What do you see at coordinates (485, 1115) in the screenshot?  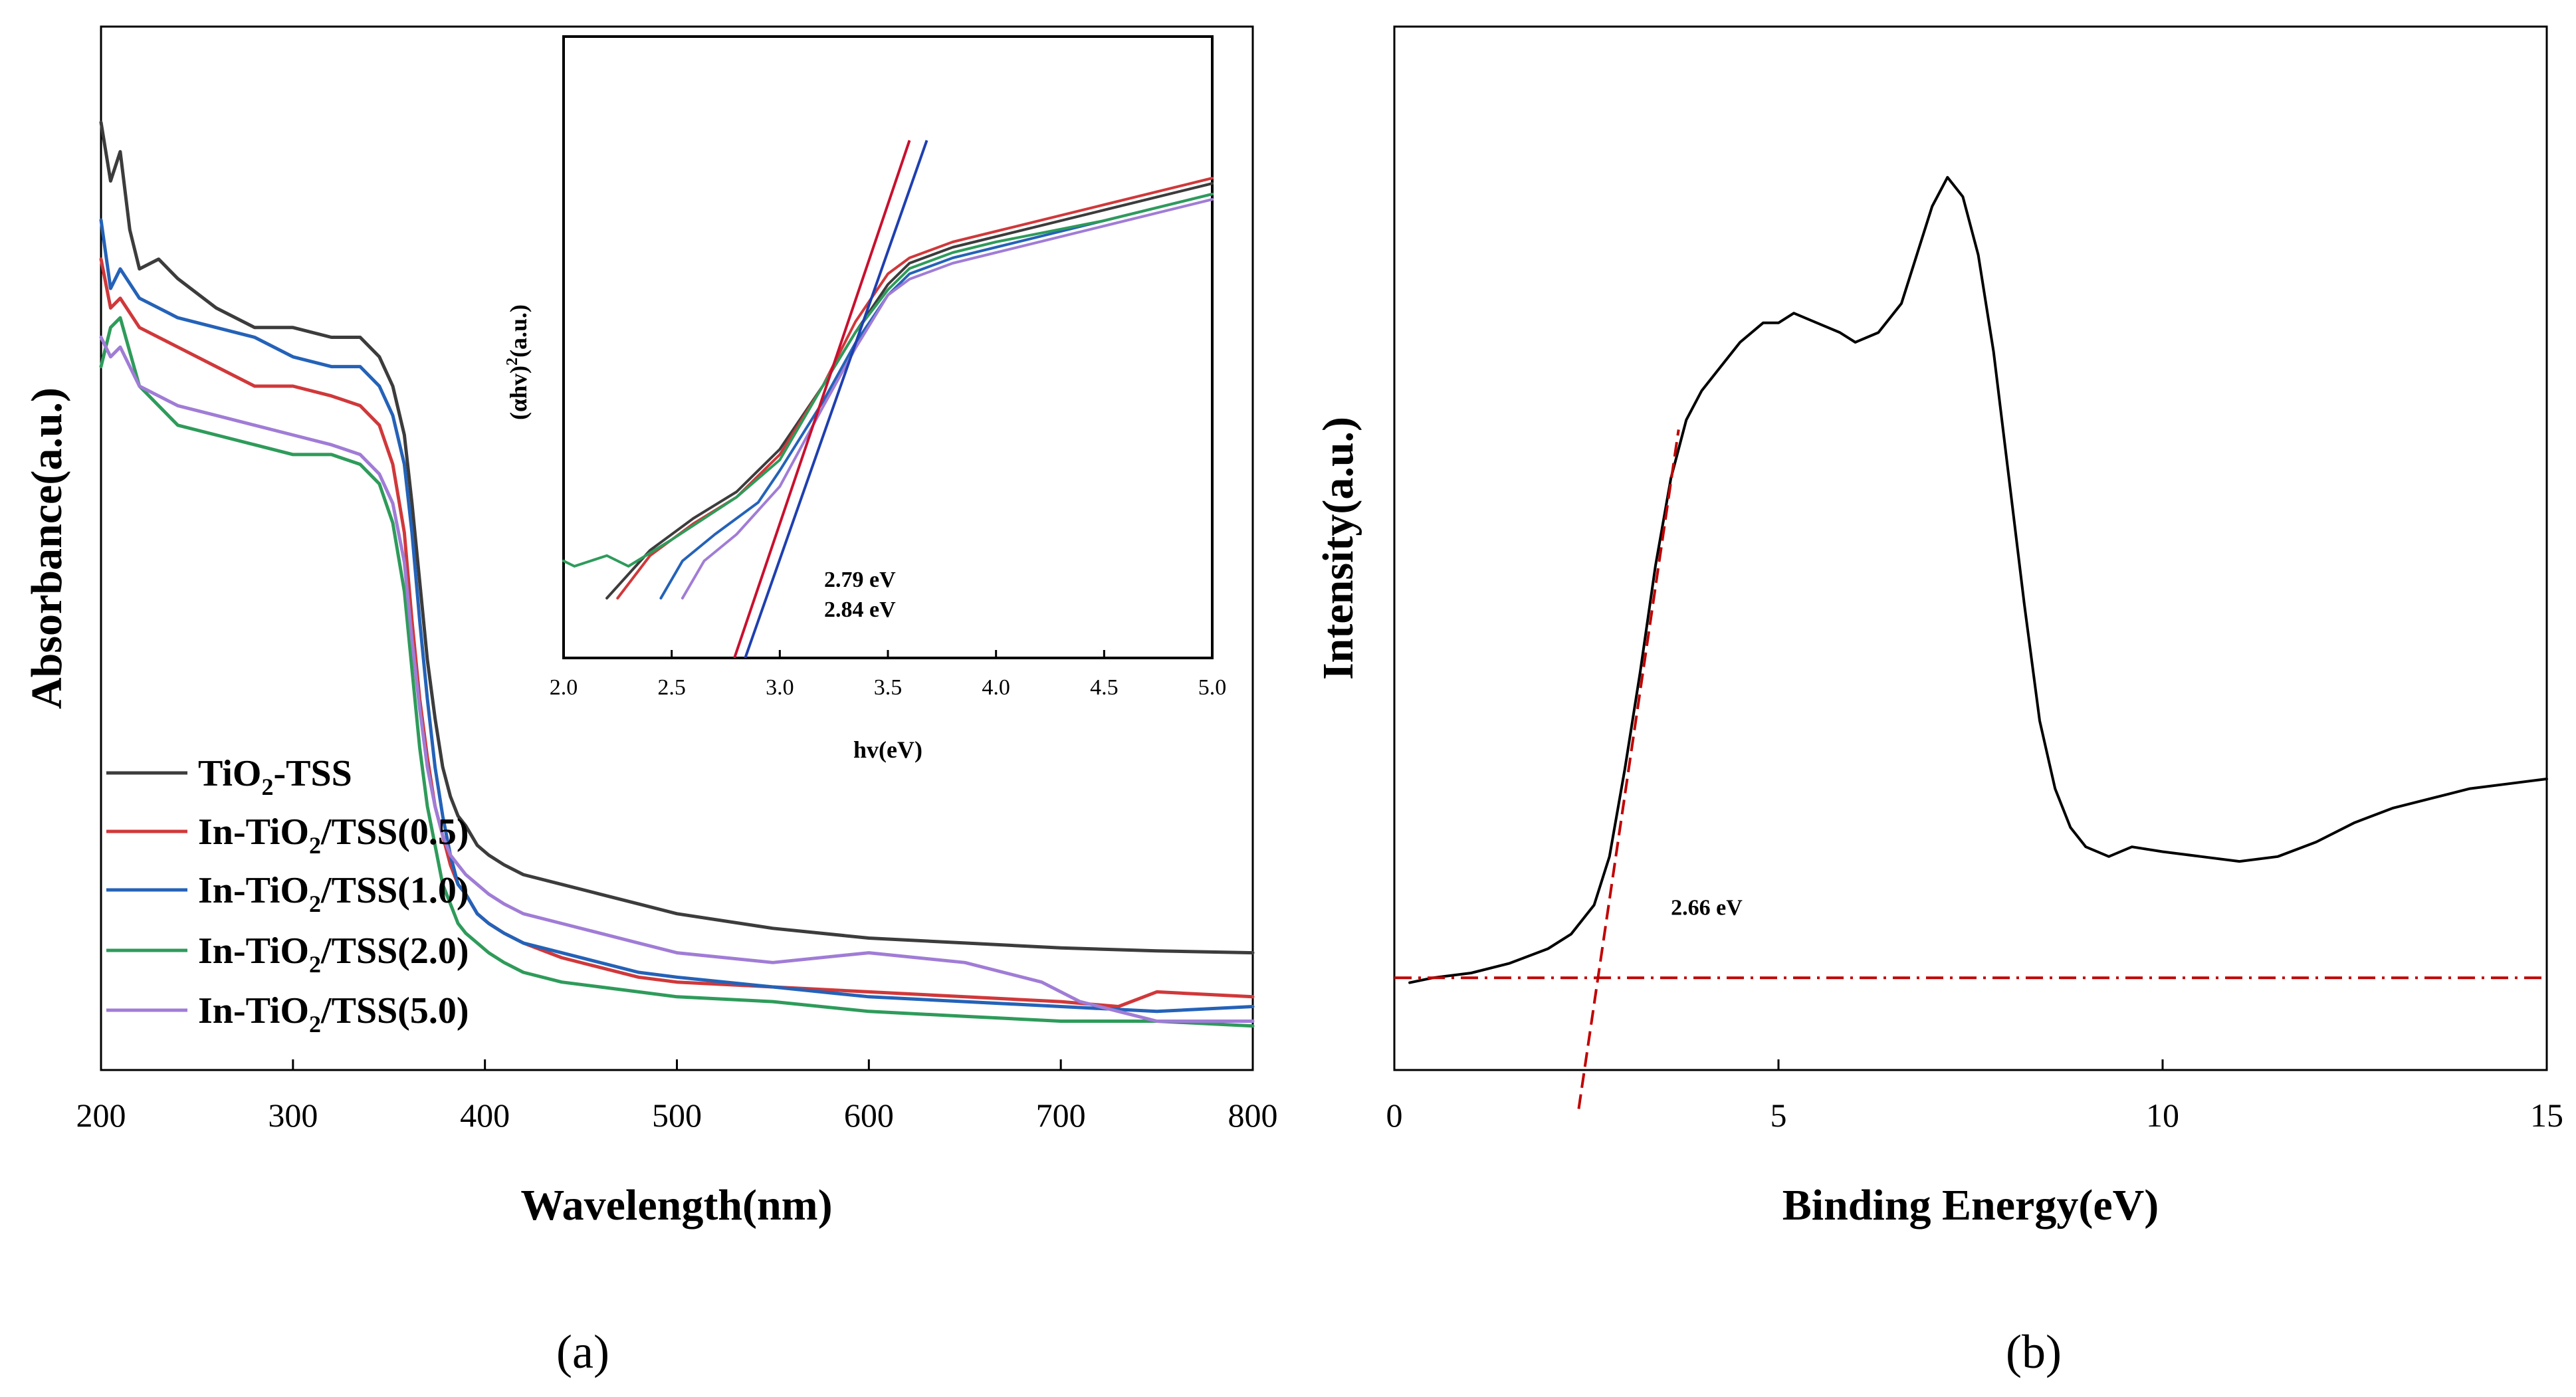 I see `panel-a-x-tick-label: 400` at bounding box center [485, 1115].